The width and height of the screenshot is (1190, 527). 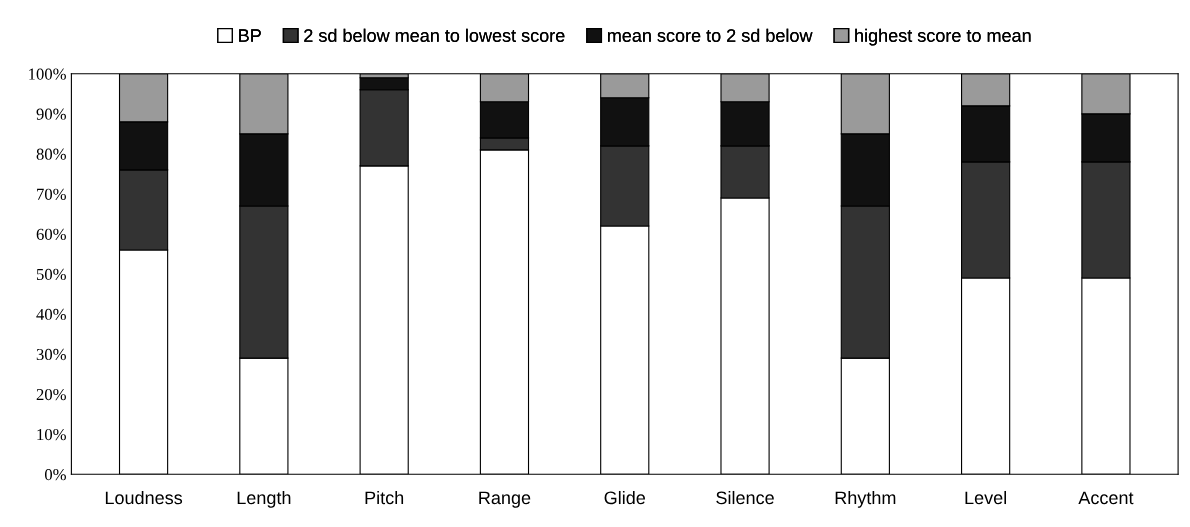 What do you see at coordinates (710, 35) in the screenshot?
I see `legend-label: mean score to 2 sd below` at bounding box center [710, 35].